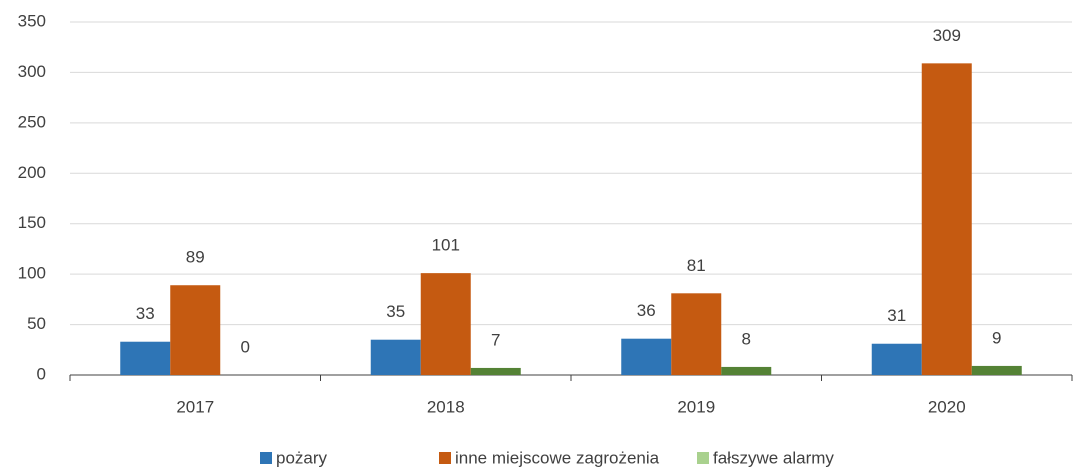 The height and width of the screenshot is (473, 1090). What do you see at coordinates (32, 273) in the screenshot?
I see `y-tick-label: 100` at bounding box center [32, 273].